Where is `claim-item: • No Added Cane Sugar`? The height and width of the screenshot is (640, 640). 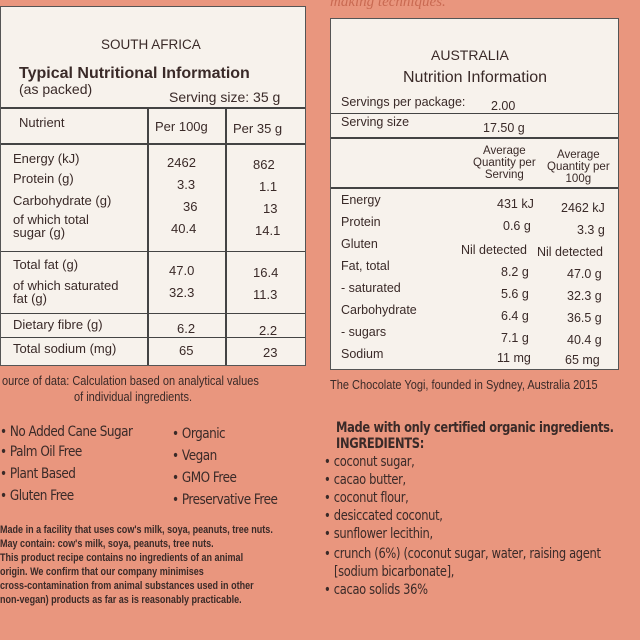
claim-item: • No Added Cane Sugar is located at coordinates (66, 432).